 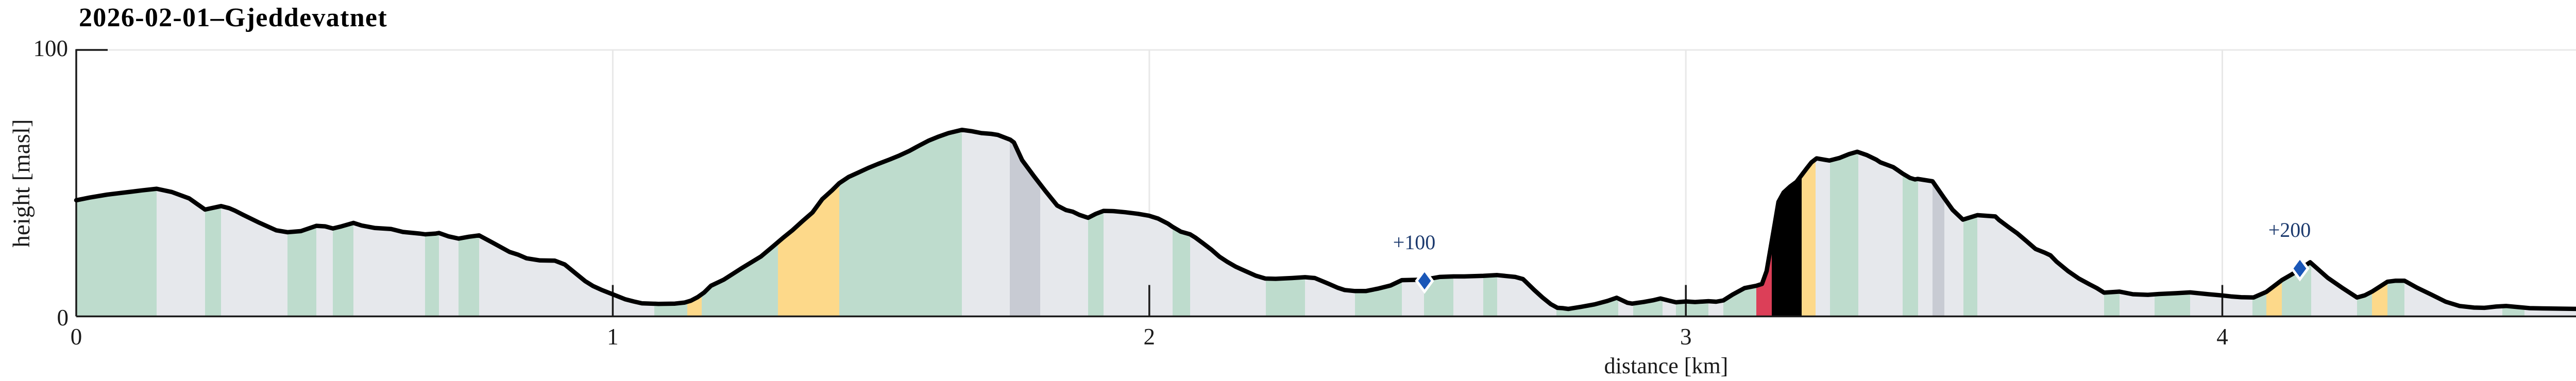 What do you see at coordinates (21, 183) in the screenshot?
I see `svg-text: height [masl]` at bounding box center [21, 183].